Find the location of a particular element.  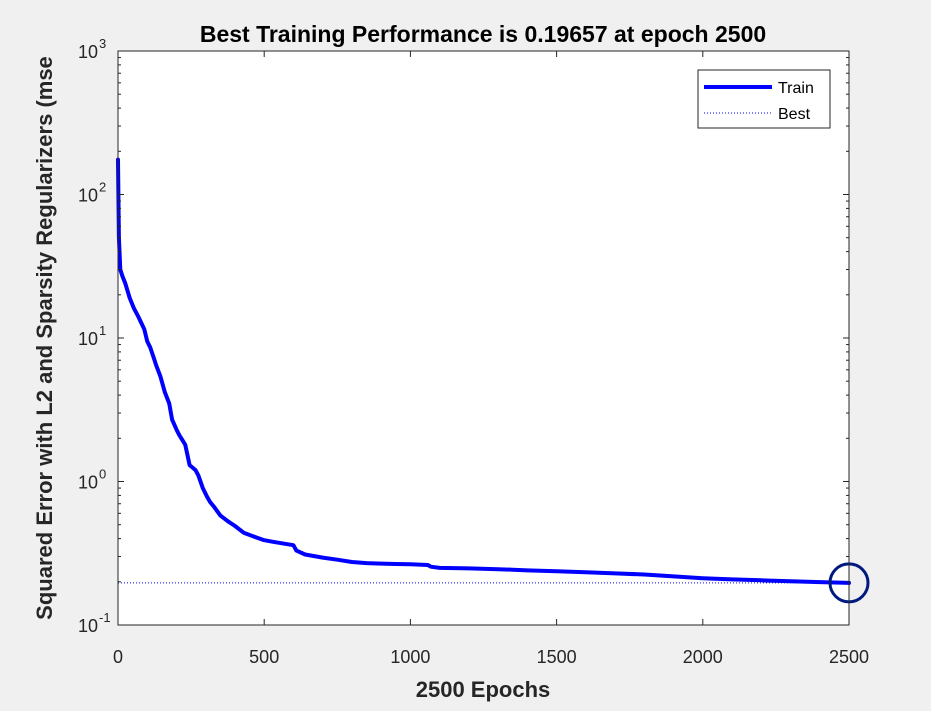

x-tick-label: 2500 is located at coordinates (849, 657).